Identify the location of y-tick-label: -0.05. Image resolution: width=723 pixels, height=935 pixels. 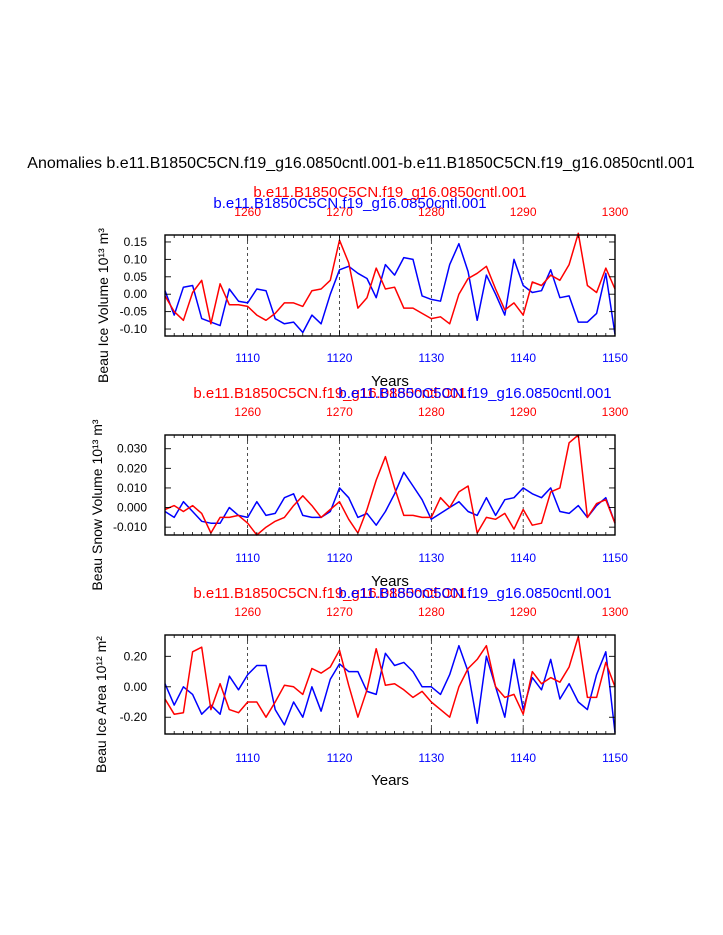
(134, 312).